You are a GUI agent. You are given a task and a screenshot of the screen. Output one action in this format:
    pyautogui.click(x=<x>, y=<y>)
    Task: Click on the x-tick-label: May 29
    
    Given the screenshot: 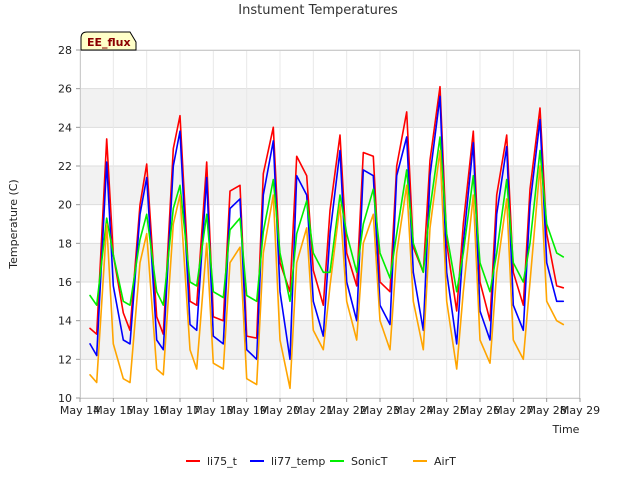 What is the action you would take?
    pyautogui.click(x=580, y=410)
    